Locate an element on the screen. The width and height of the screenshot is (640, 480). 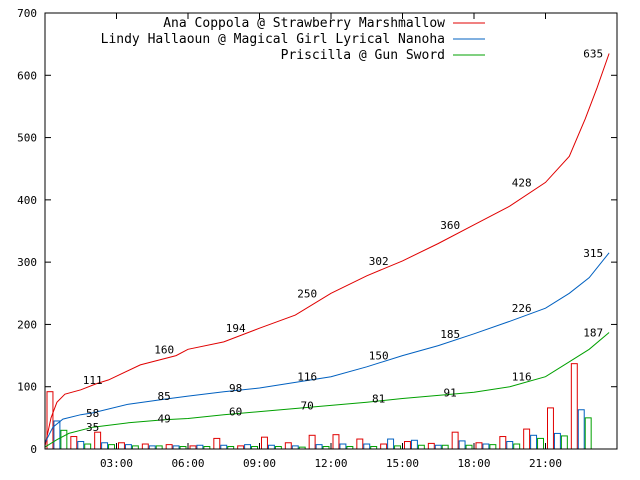
data-label: 315 is located at coordinates (593, 253).